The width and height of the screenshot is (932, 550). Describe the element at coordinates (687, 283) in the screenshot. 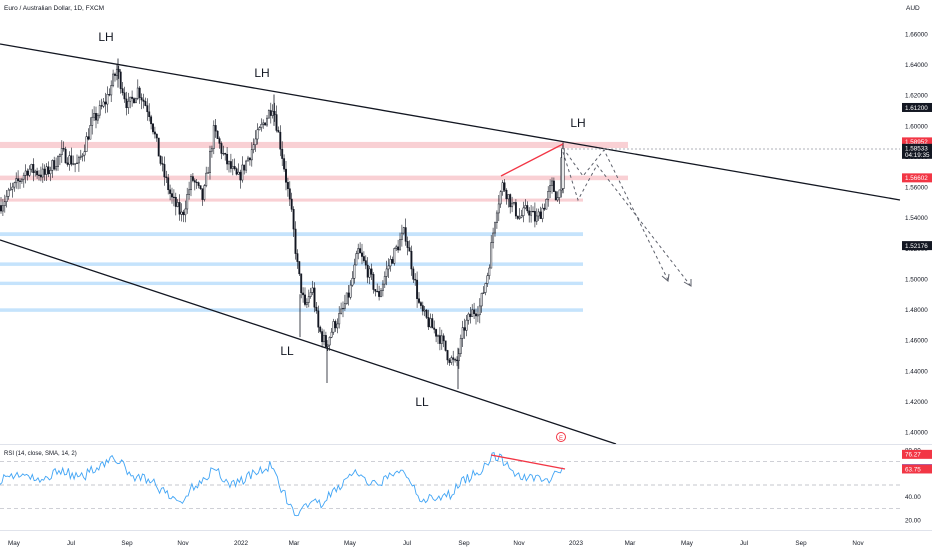

I see `projection-arrowhead-lower` at that location.